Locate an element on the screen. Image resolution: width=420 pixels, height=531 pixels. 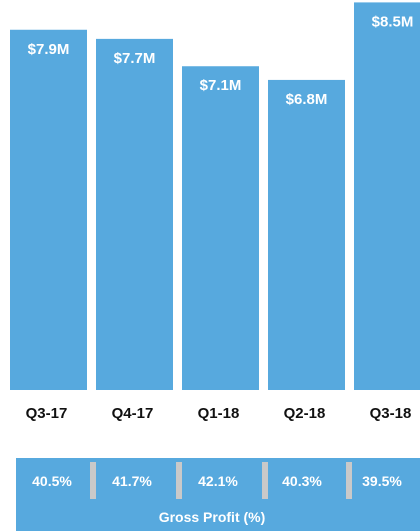
gross-profit-strip is located at coordinates (218, 494).